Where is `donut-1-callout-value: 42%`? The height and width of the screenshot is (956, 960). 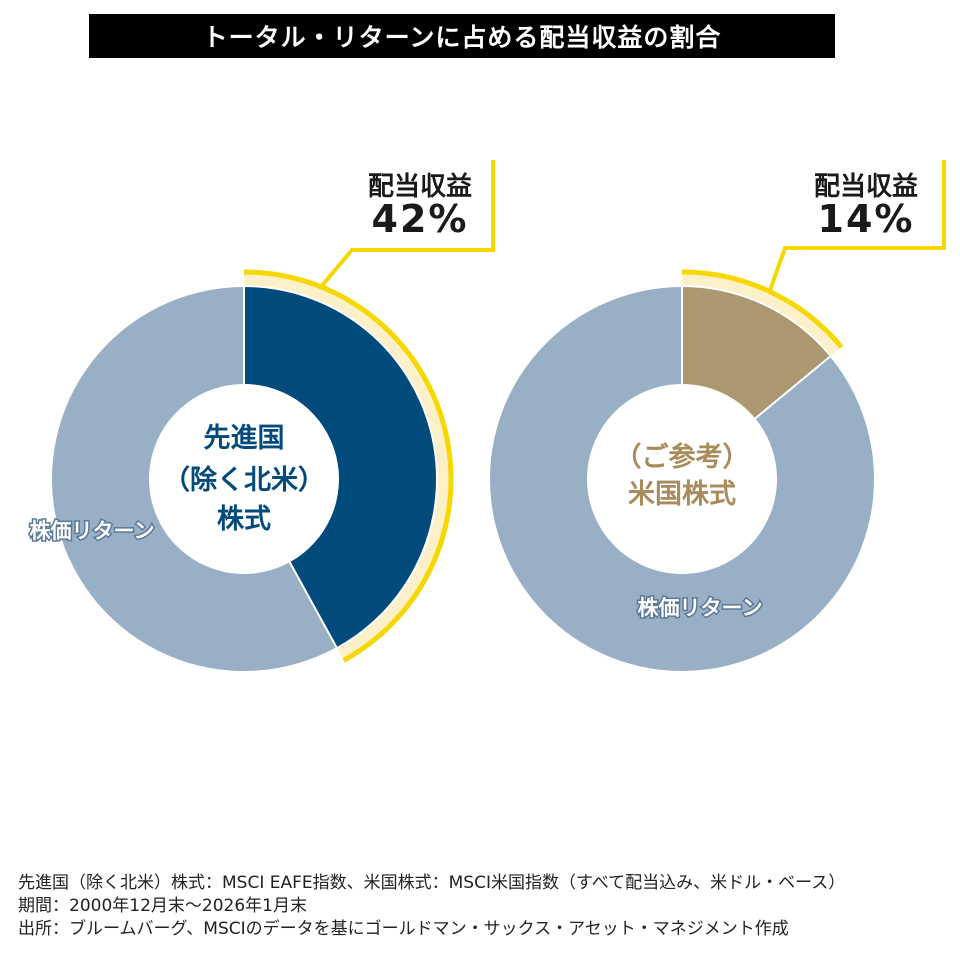
donut-1-callout-value: 42% is located at coordinates (420, 219).